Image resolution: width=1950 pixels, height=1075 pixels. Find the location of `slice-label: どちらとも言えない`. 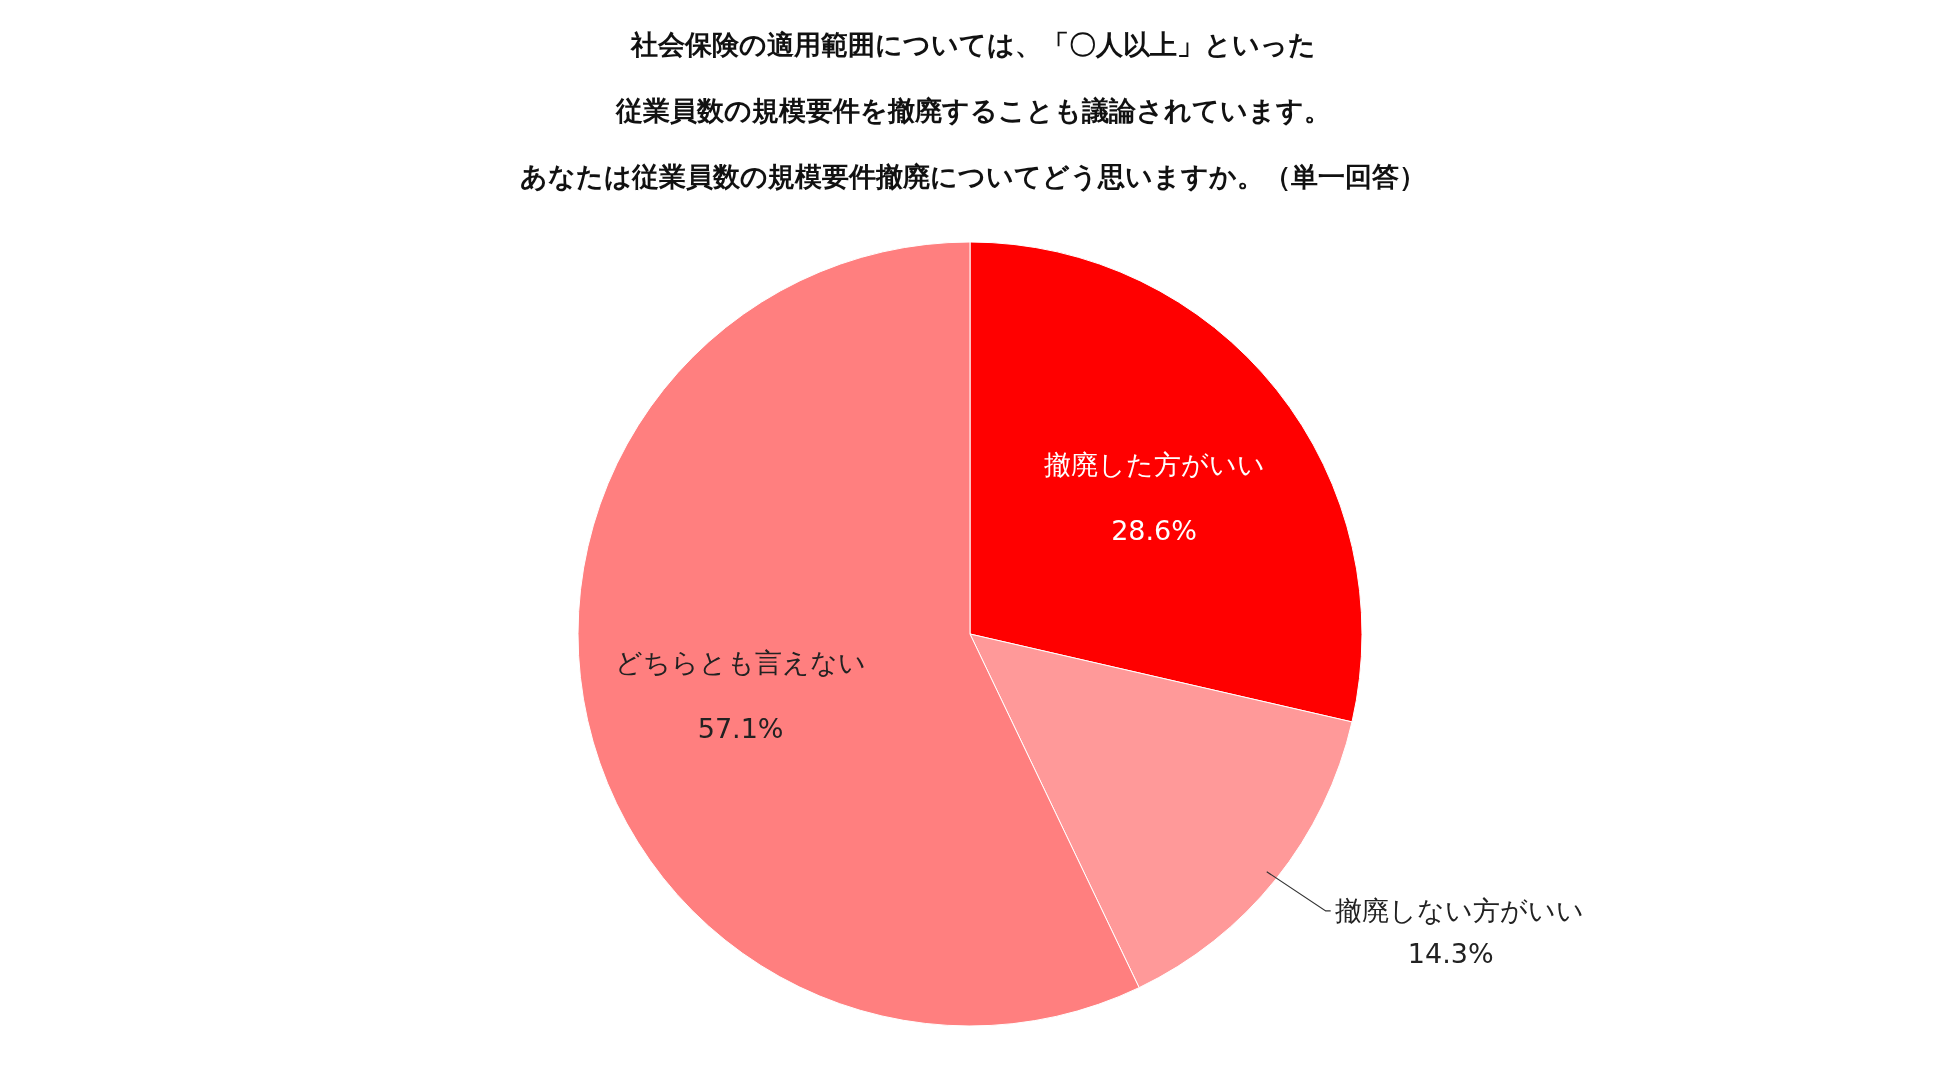

slice-label: どちらとも言えない is located at coordinates (741, 663).